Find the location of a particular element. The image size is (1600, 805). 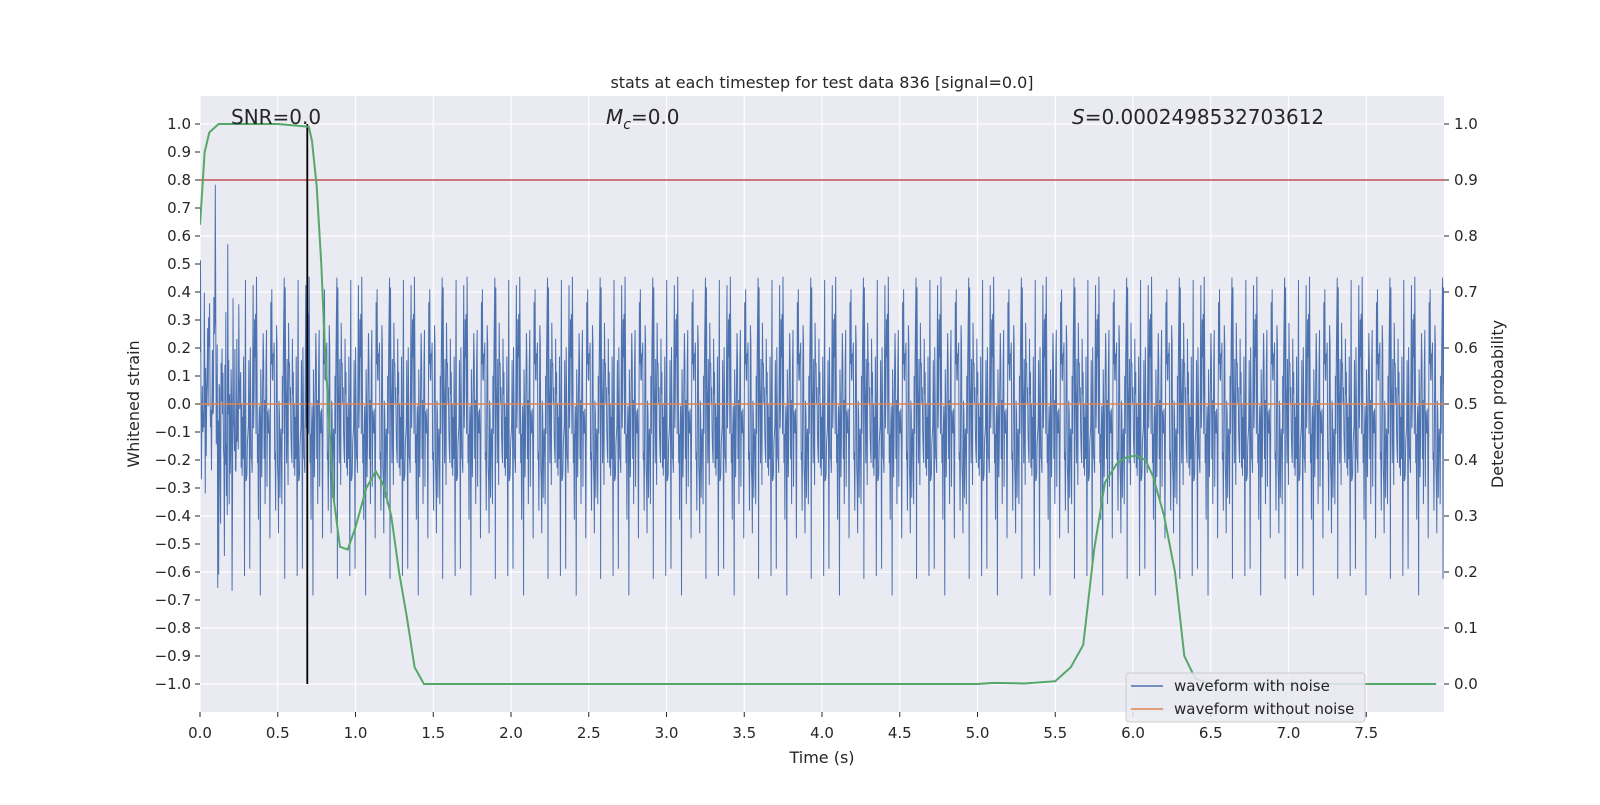

y-axis-right: 1.0 0.9 0.8 0.7 0.6 0.5 0.4 0.3 0.2 0.1 0.0 is located at coordinates (1461, 404).